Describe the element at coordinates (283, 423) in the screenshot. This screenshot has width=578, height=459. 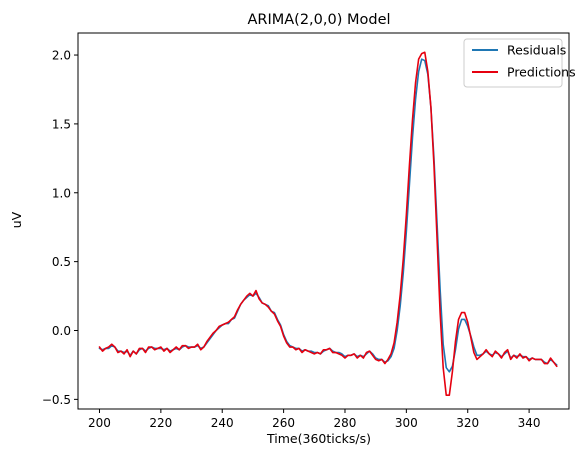
I see `x-tick-label: 260` at that location.